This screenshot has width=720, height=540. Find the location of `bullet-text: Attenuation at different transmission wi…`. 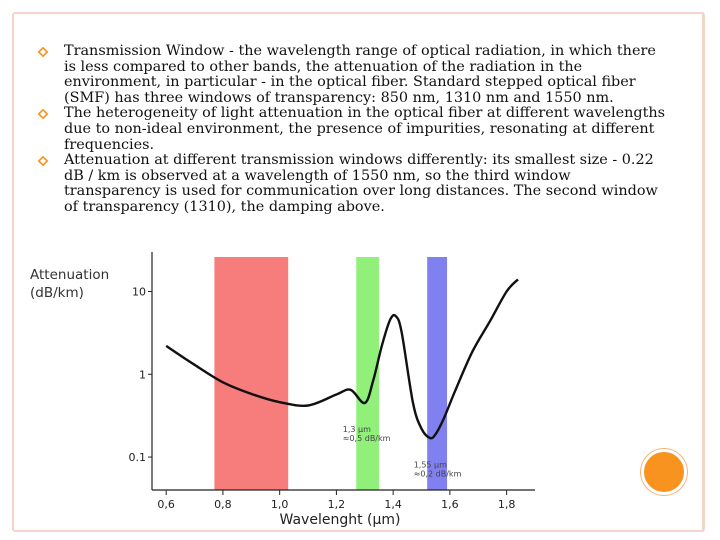

bullet-text: Attenuation at different transmission wi… is located at coordinates (361, 183).